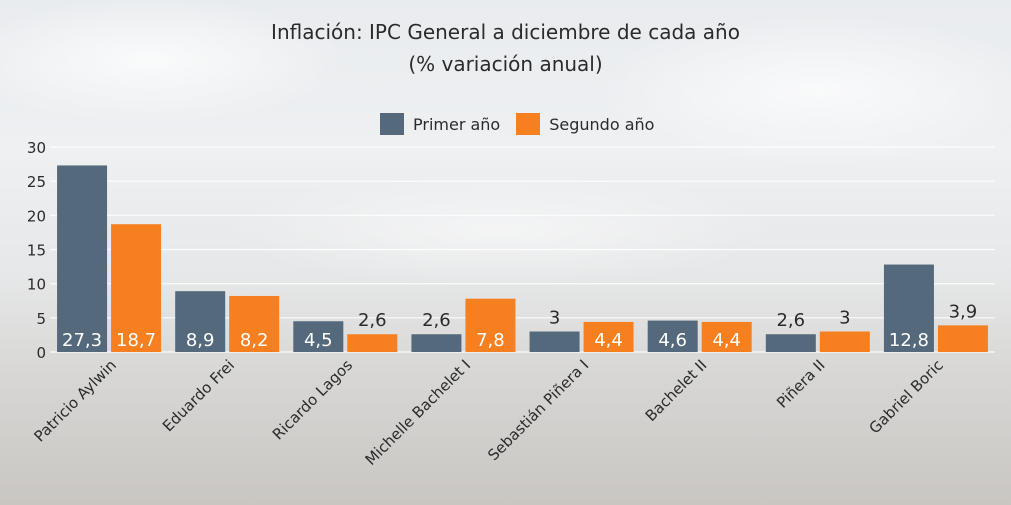  What do you see at coordinates (528, 124) in the screenshot?
I see `legend-swatch-segundo` at bounding box center [528, 124].